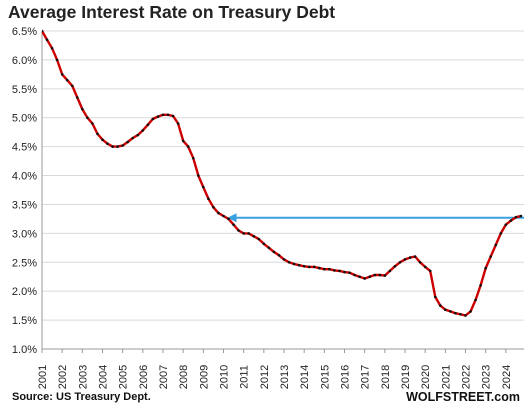  I want to click on x-tick-label: 2013, so click(285, 377).